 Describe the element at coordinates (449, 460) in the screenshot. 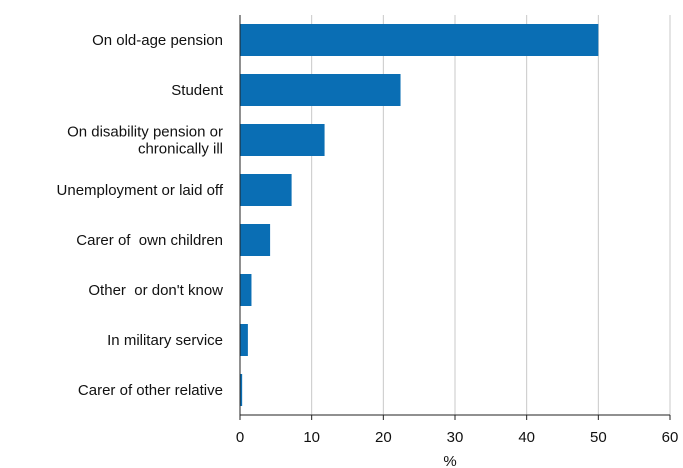

I see `x-axis-title: %` at that location.